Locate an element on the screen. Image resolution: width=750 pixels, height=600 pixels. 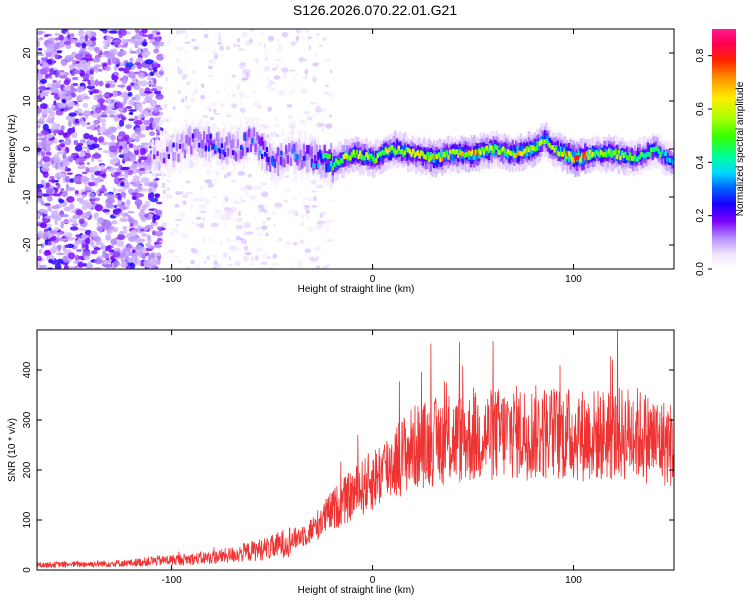
y-tick-label: -10 is located at coordinates (27, 196).